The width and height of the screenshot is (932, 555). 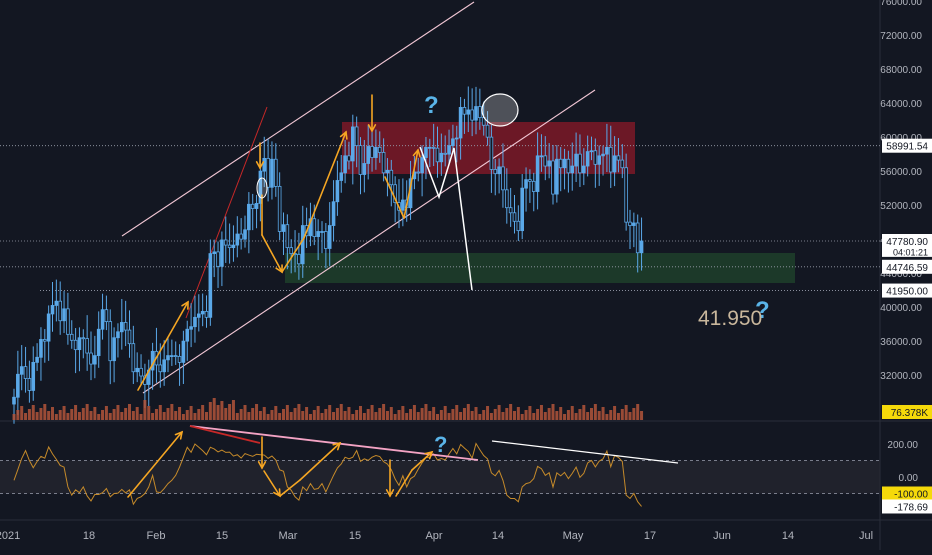 I want to click on cci-band-fill, so click(x=440, y=477).